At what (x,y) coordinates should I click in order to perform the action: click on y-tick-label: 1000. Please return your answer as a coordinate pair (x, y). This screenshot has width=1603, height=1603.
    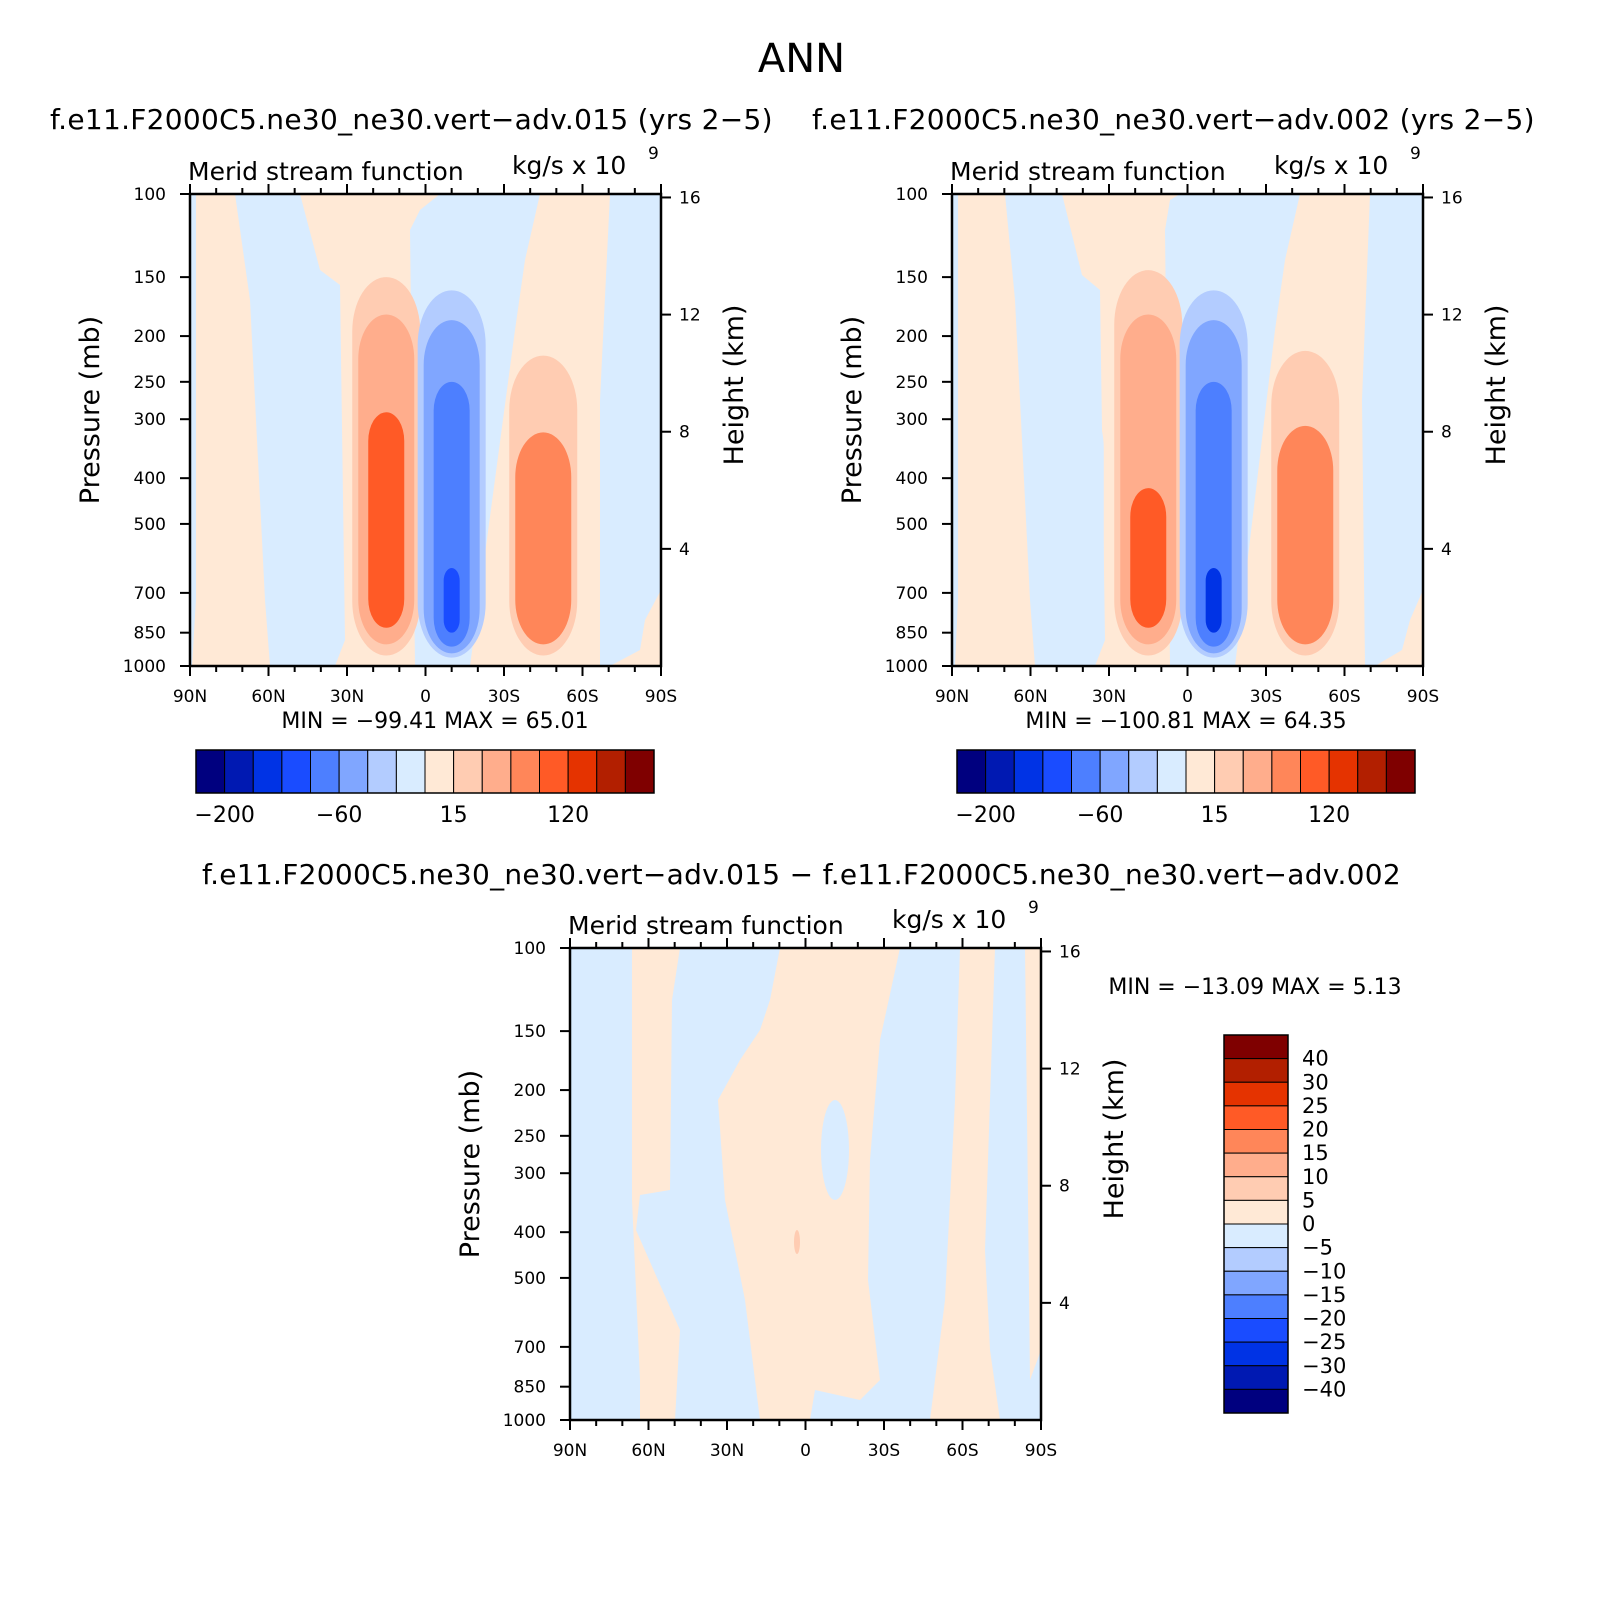
    Looking at the image, I should click on (524, 1421).